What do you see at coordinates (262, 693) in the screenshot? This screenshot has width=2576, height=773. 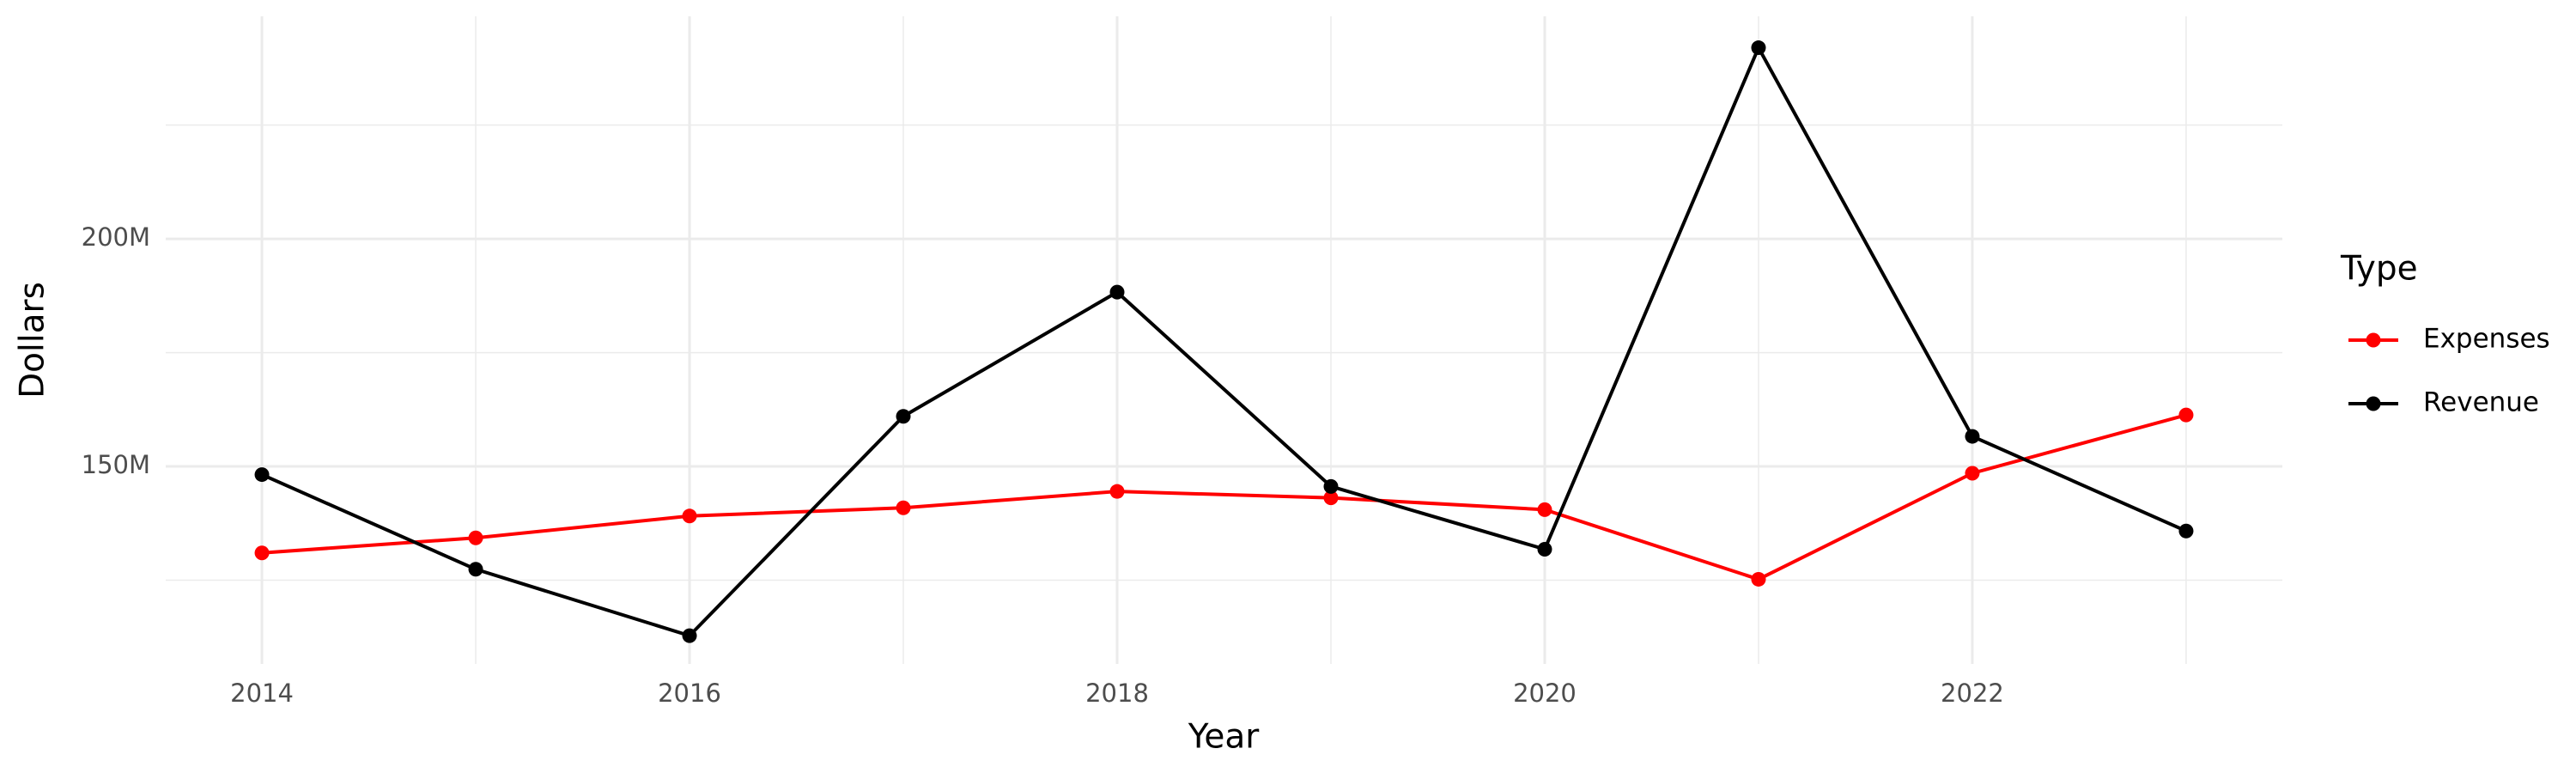 I see `x-tick-label: 2014` at bounding box center [262, 693].